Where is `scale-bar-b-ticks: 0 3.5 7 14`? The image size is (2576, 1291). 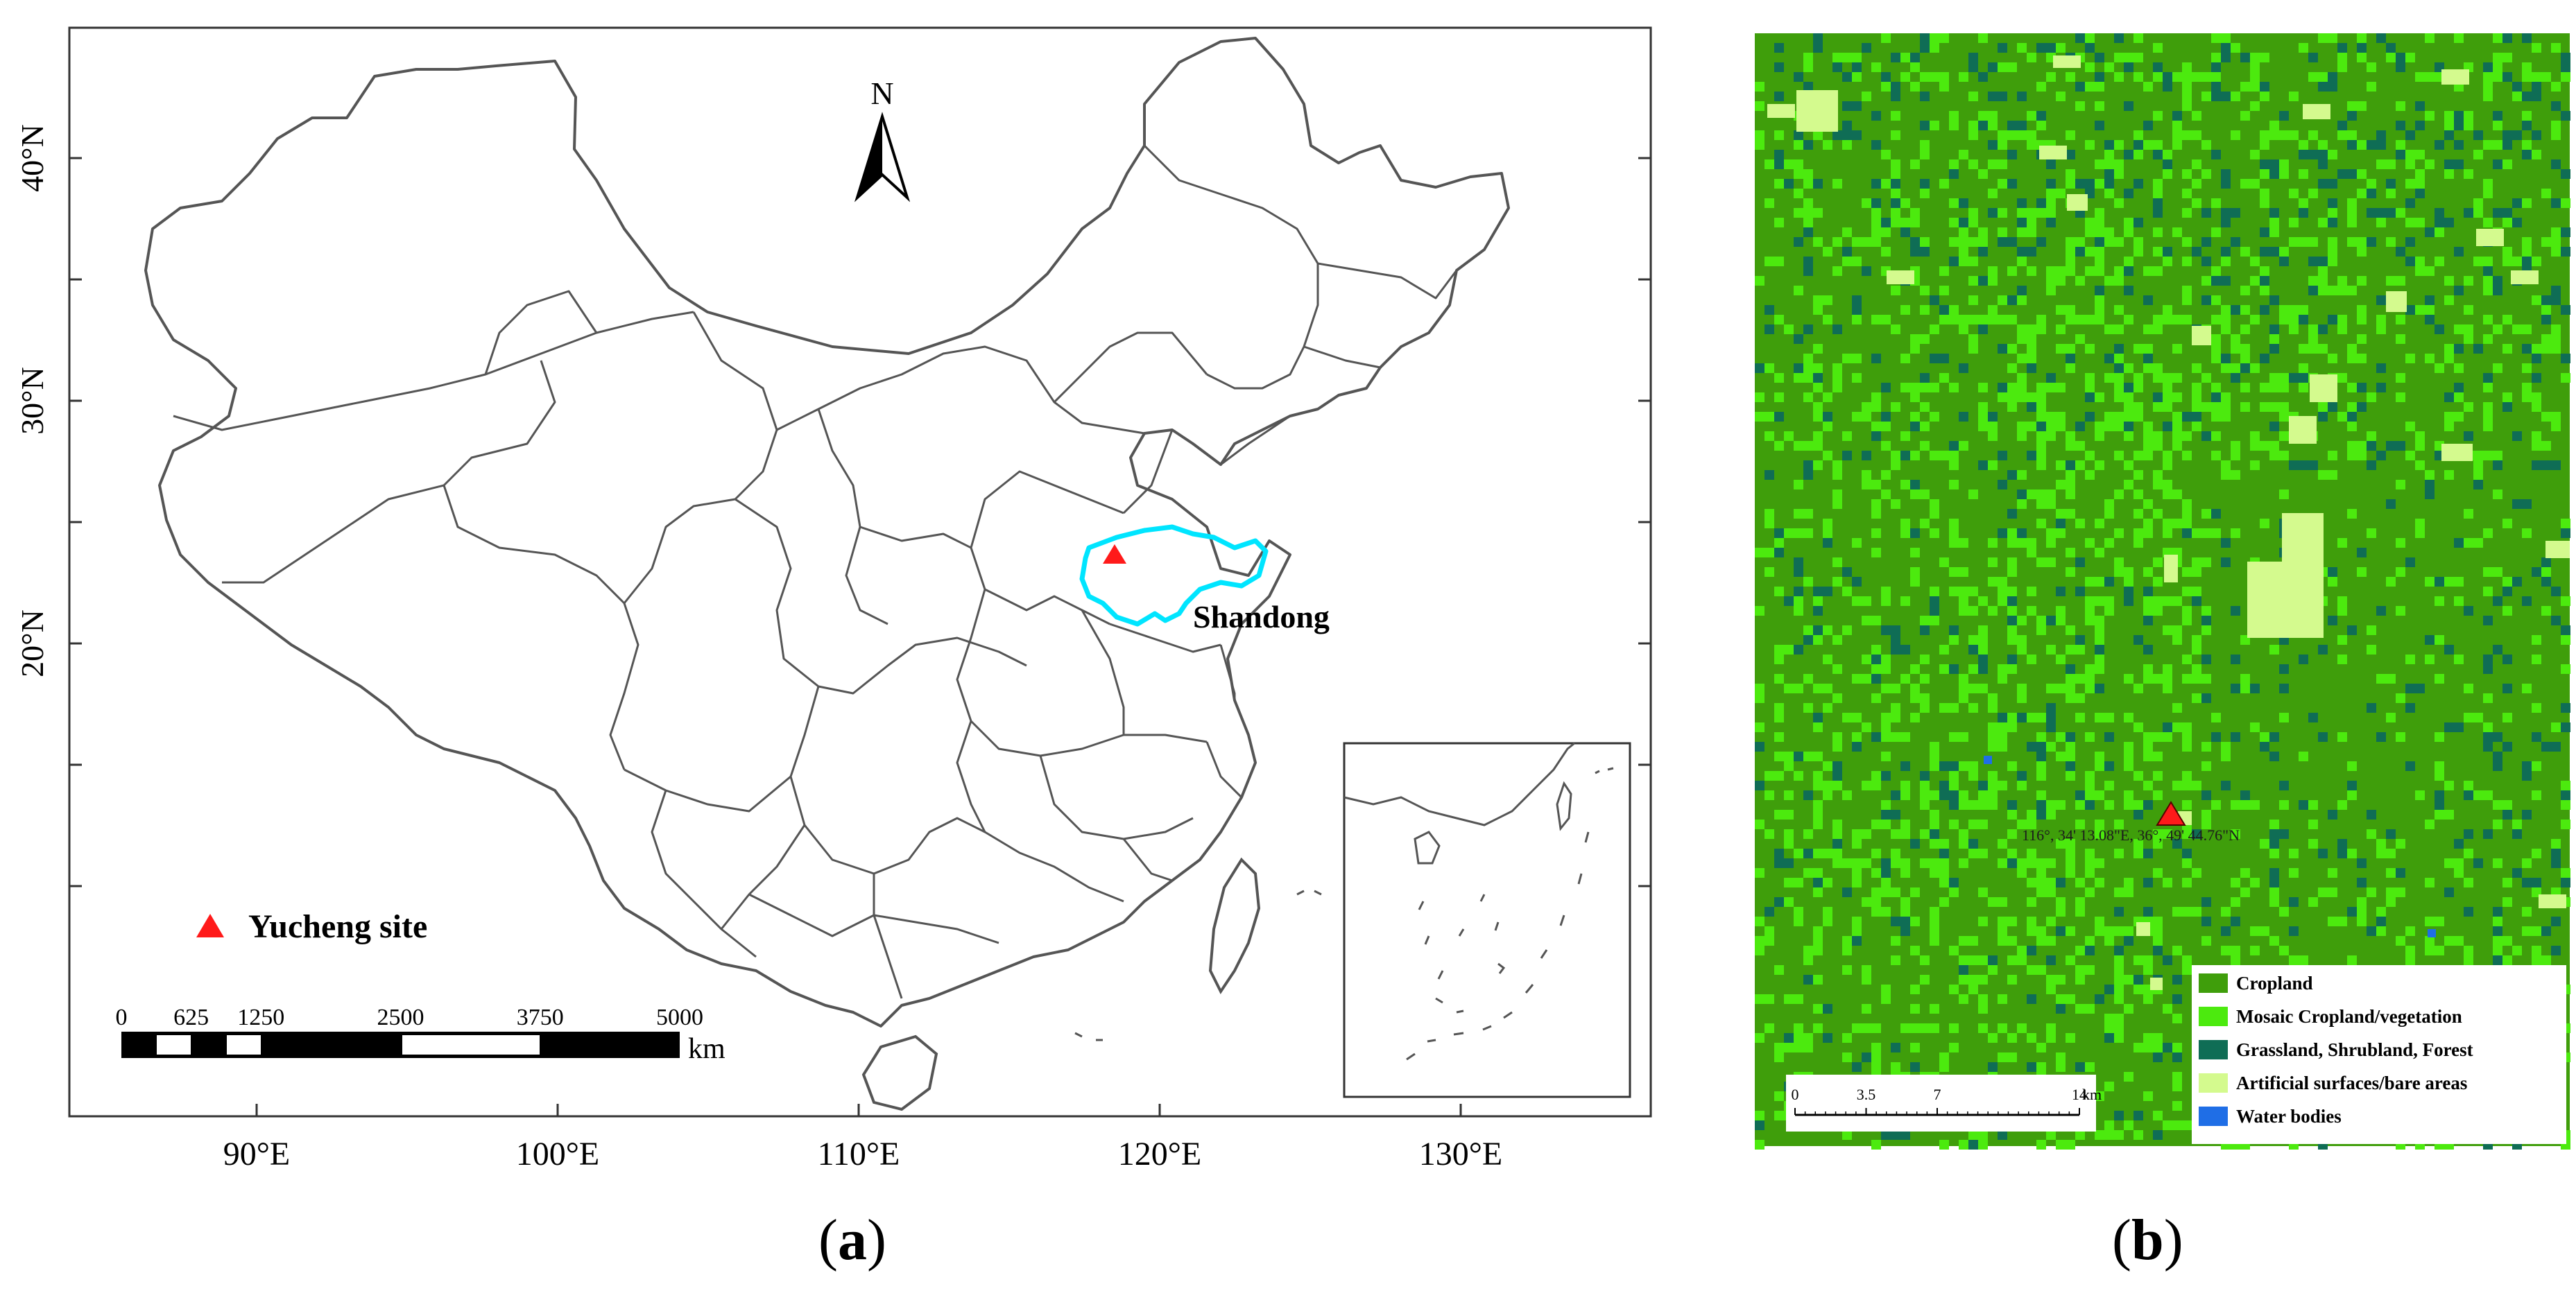
scale-bar-b-ticks: 0 3.5 7 14 is located at coordinates (1939, 1100).